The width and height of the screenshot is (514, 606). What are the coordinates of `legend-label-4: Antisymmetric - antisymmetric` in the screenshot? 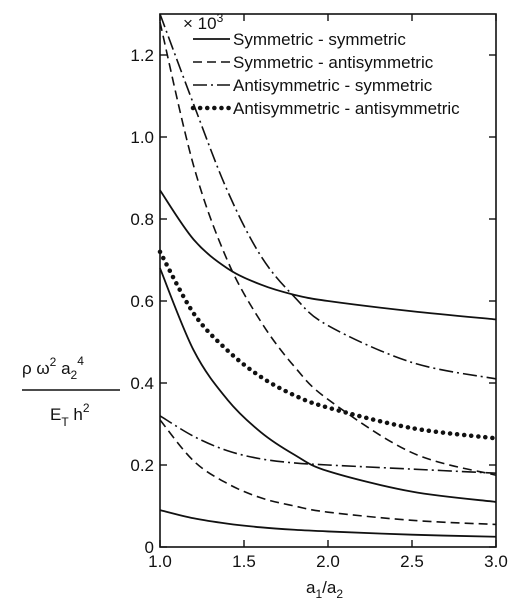 It's located at (346, 108).